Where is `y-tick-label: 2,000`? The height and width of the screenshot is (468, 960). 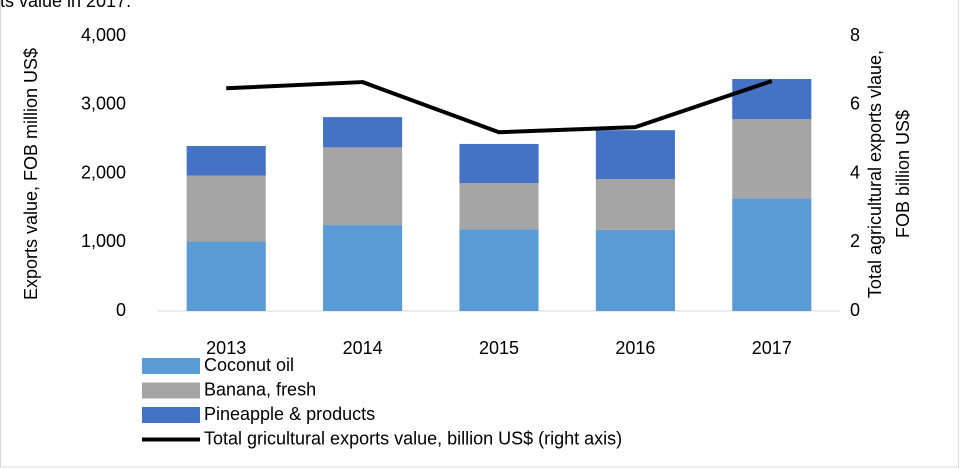 y-tick-label: 2,000 is located at coordinates (103, 172).